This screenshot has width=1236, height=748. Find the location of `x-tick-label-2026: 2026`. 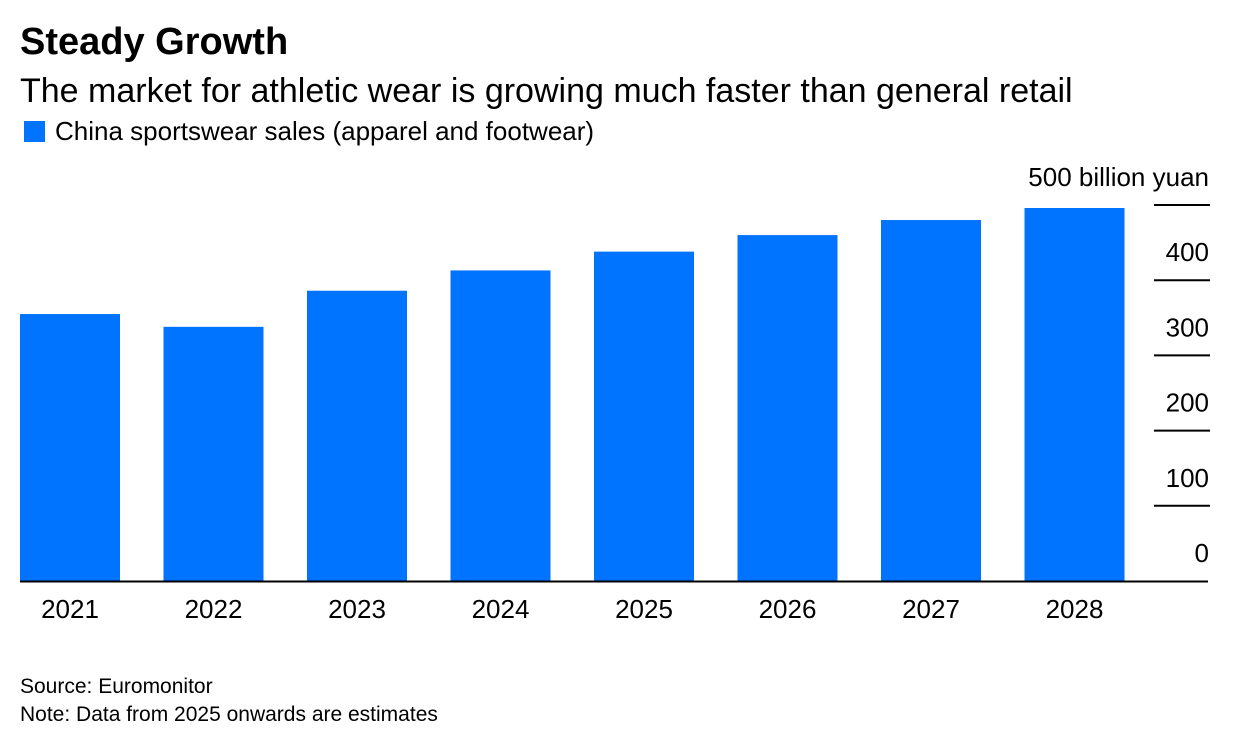

x-tick-label-2026: 2026 is located at coordinates (788, 609).